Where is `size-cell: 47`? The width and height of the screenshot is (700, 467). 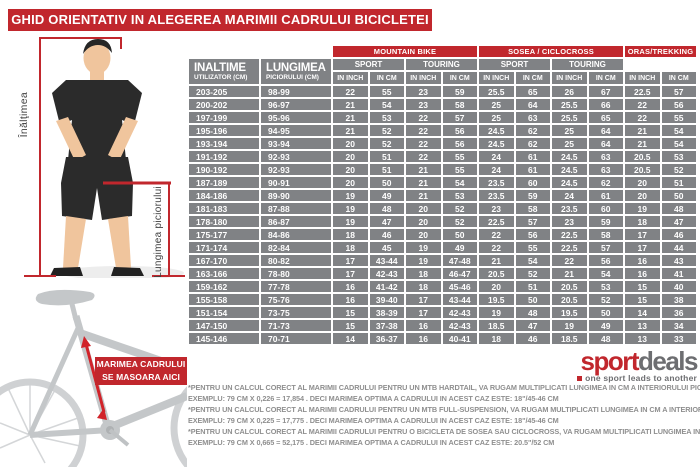
size-cell: 47 is located at coordinates (386, 221).